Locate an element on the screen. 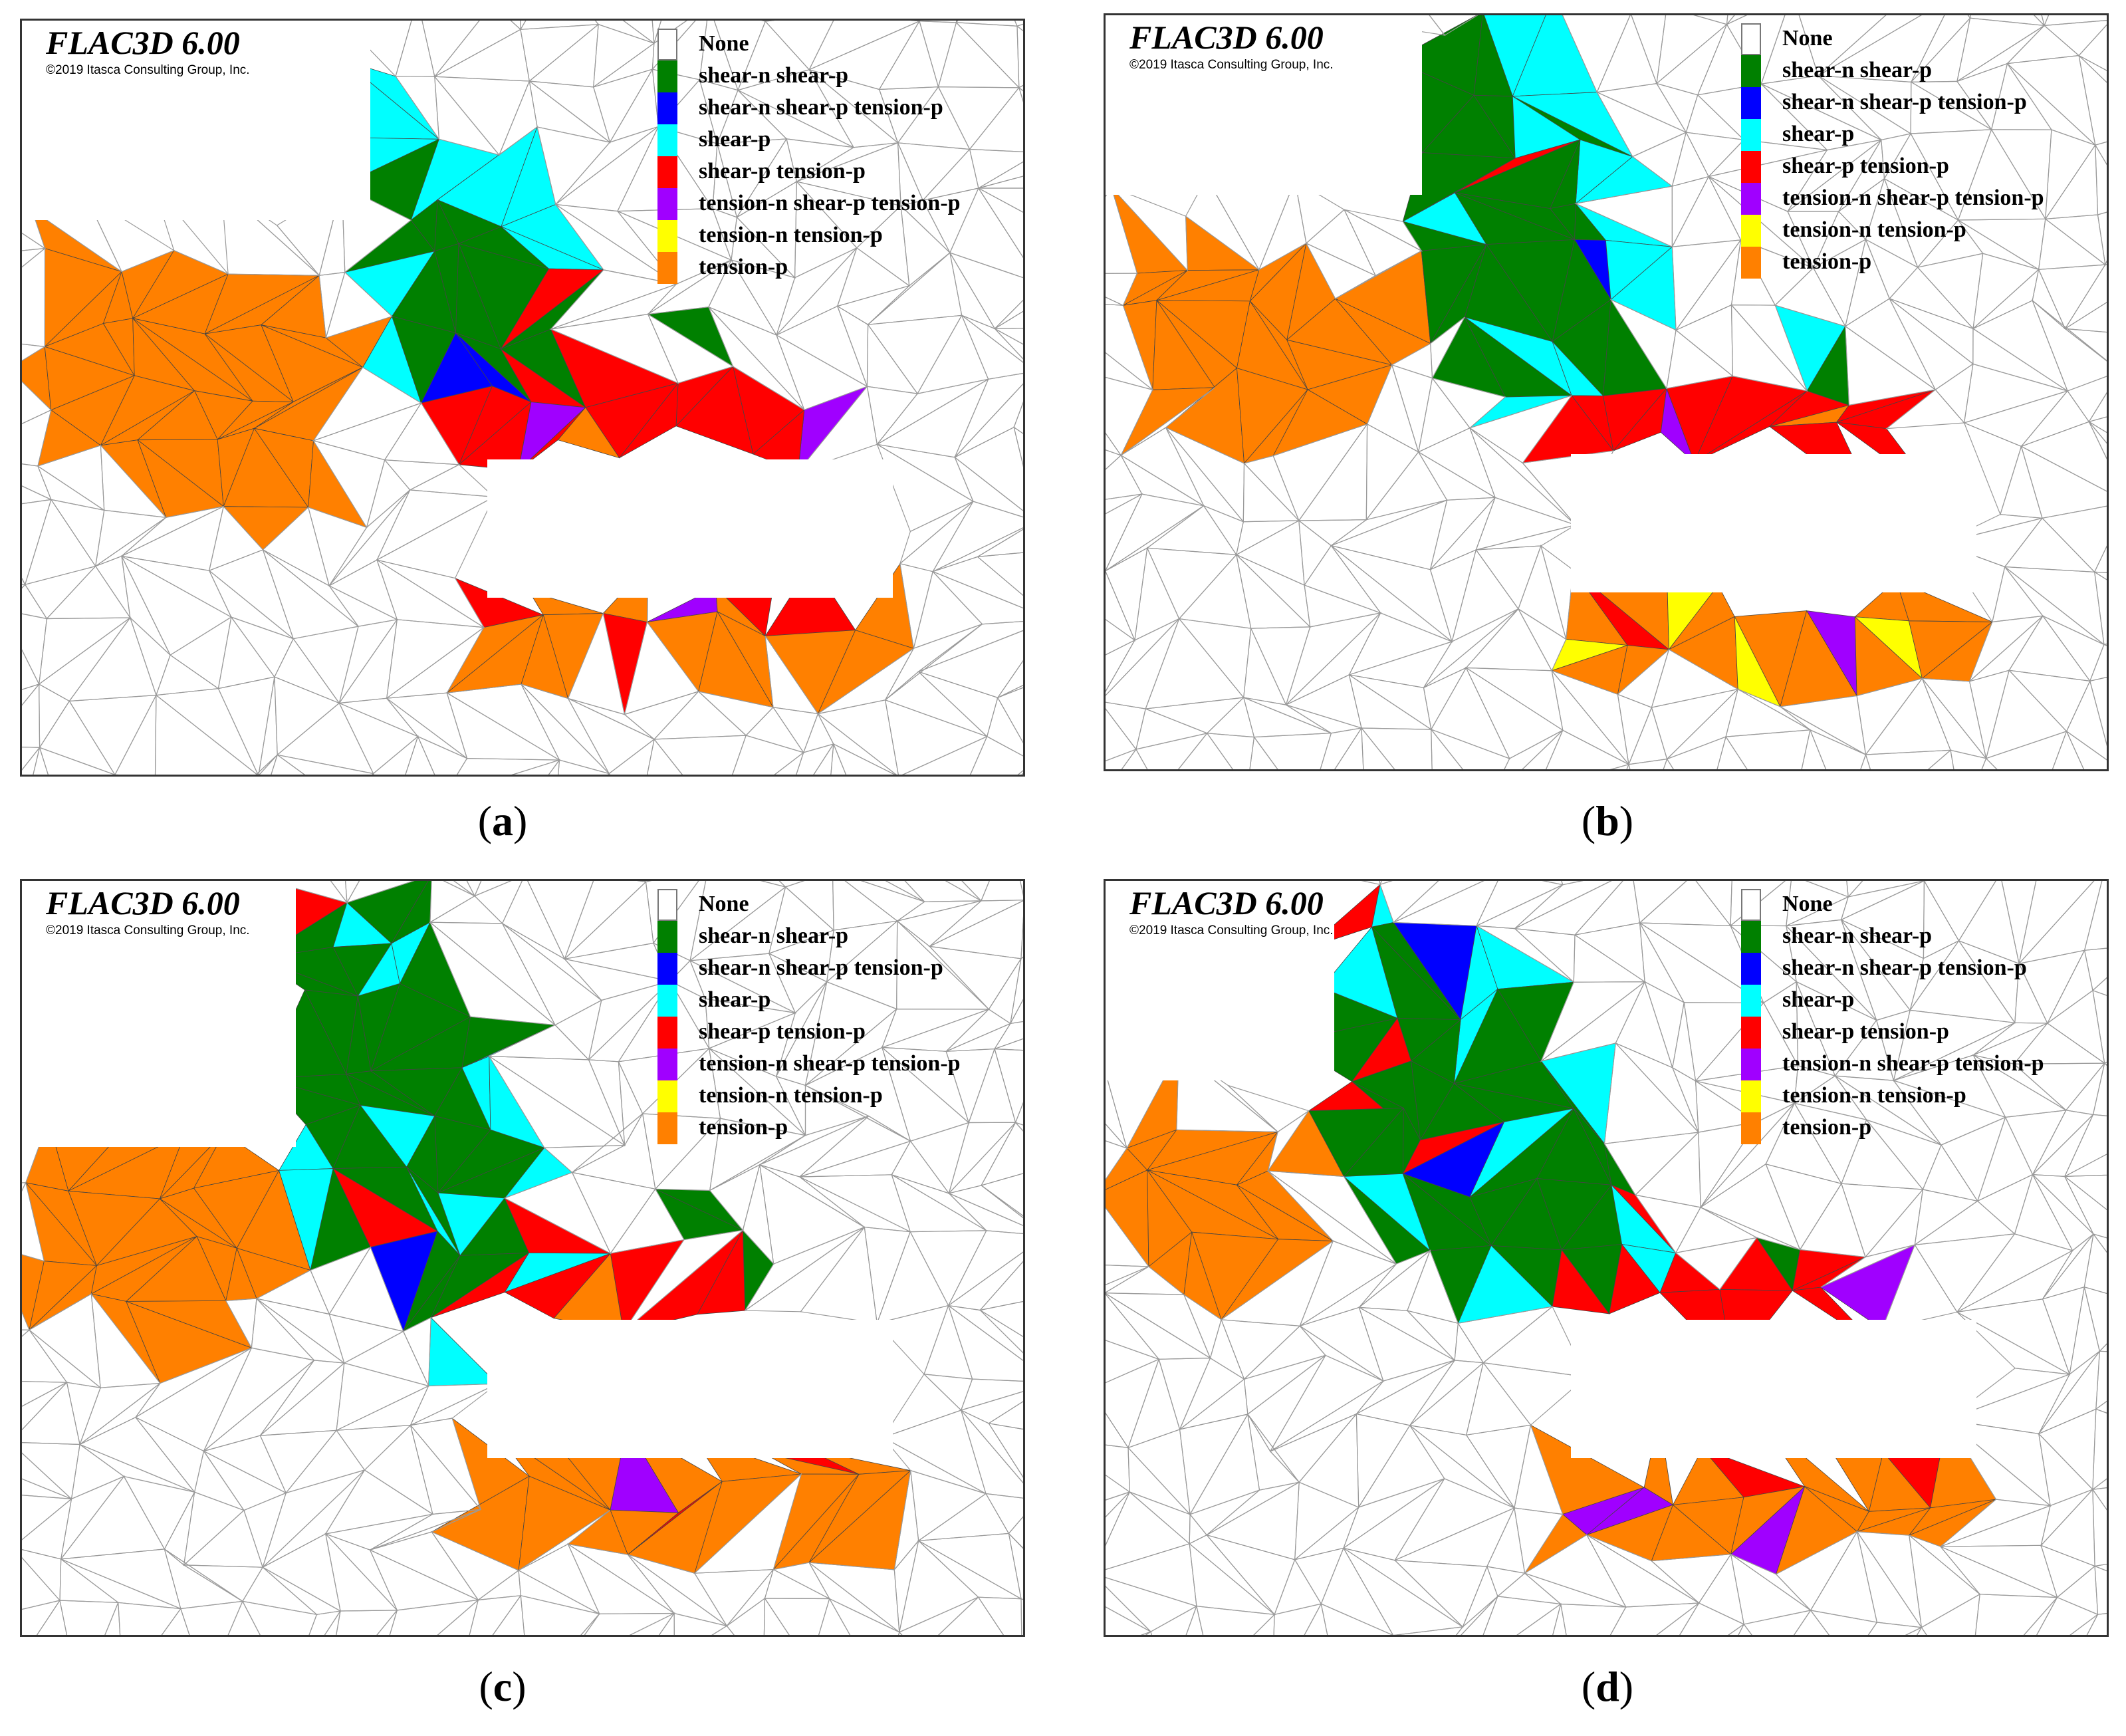  excavation-void is located at coordinates (1264, 105).